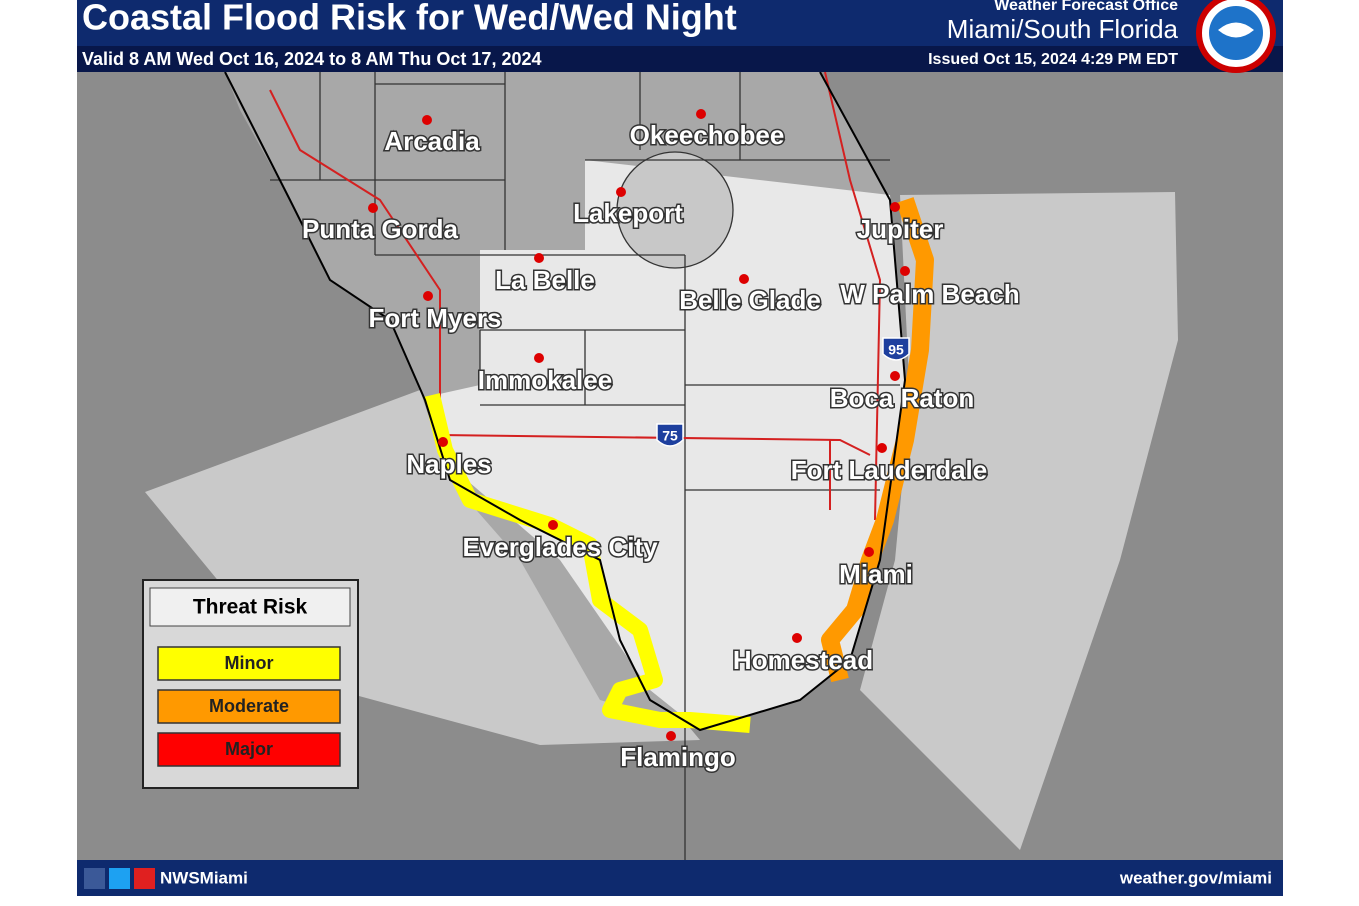 Image resolution: width=1359 pixels, height=906 pixels. Describe the element at coordinates (409, 19) in the screenshot. I see `title: Coastal Flood Risk for Wed/Wed Night` at that location.